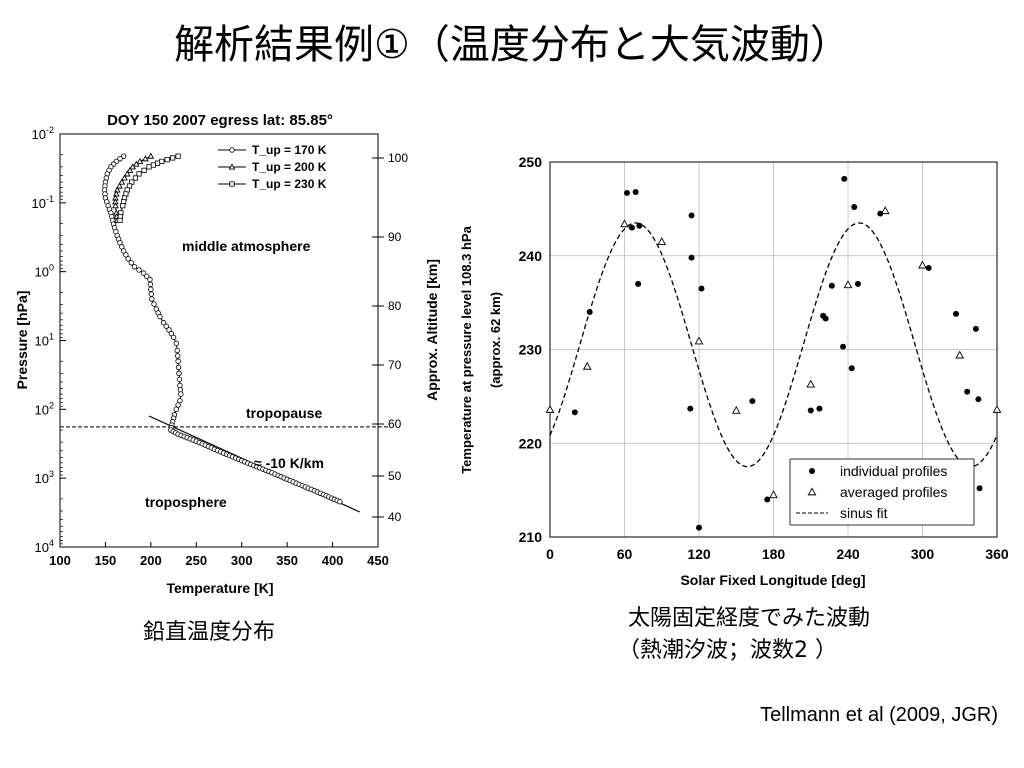  What do you see at coordinates (848, 554) in the screenshot?
I see `x-tick-label: 240` at bounding box center [848, 554].